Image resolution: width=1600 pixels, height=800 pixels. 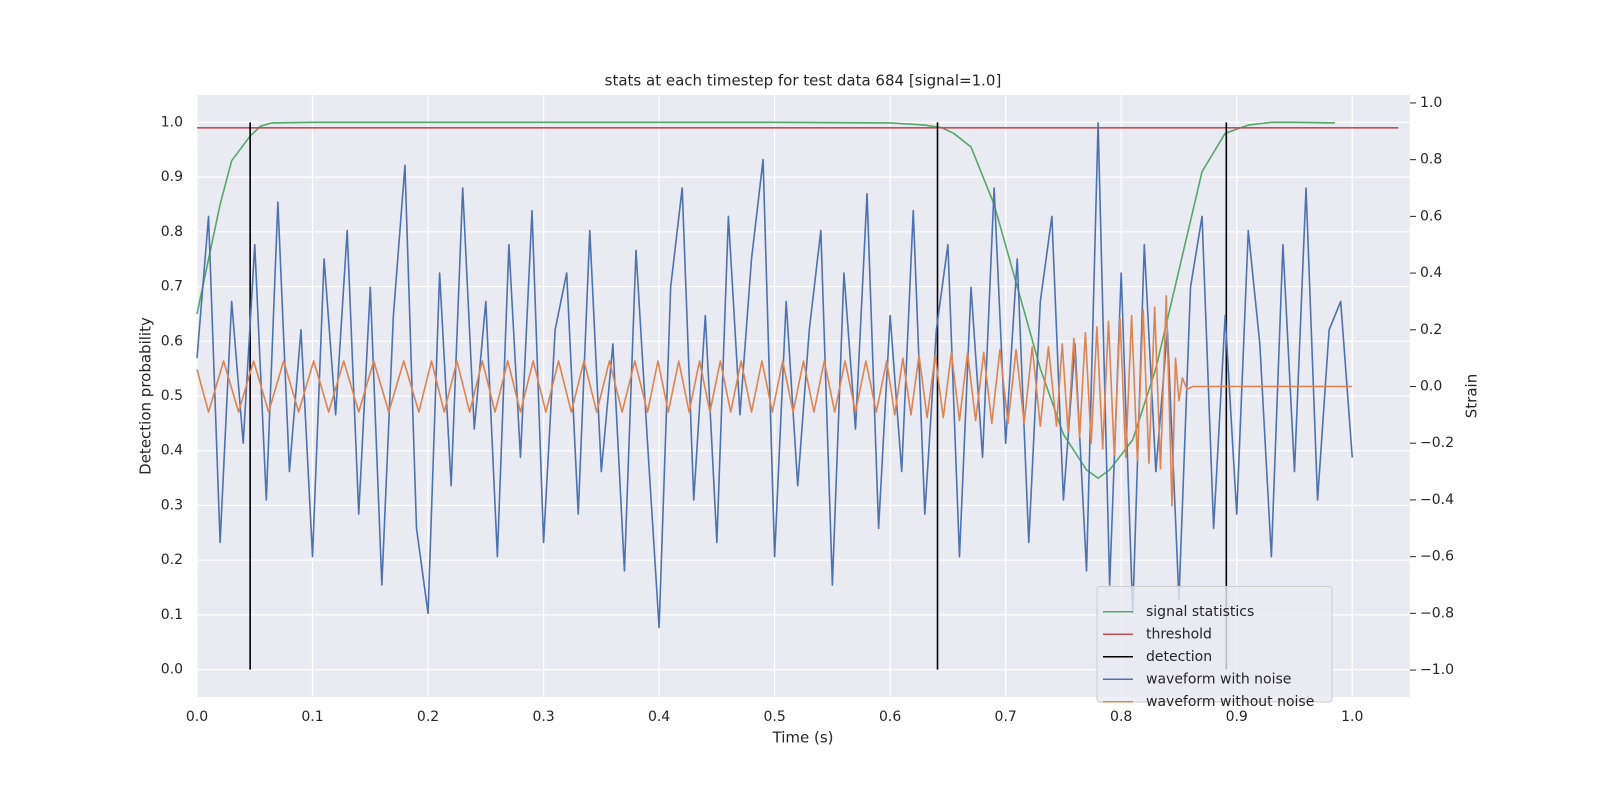 I want to click on x-tick-label: 1.0, so click(x=1352, y=717).